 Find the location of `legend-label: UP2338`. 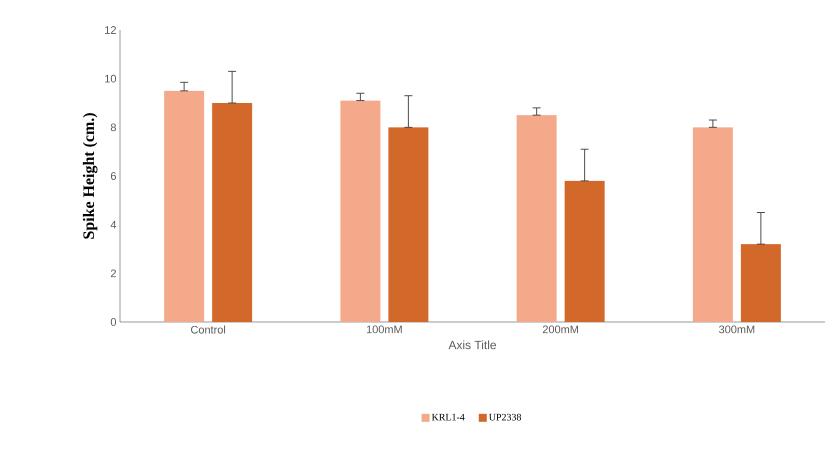

legend-label: UP2338 is located at coordinates (505, 417).